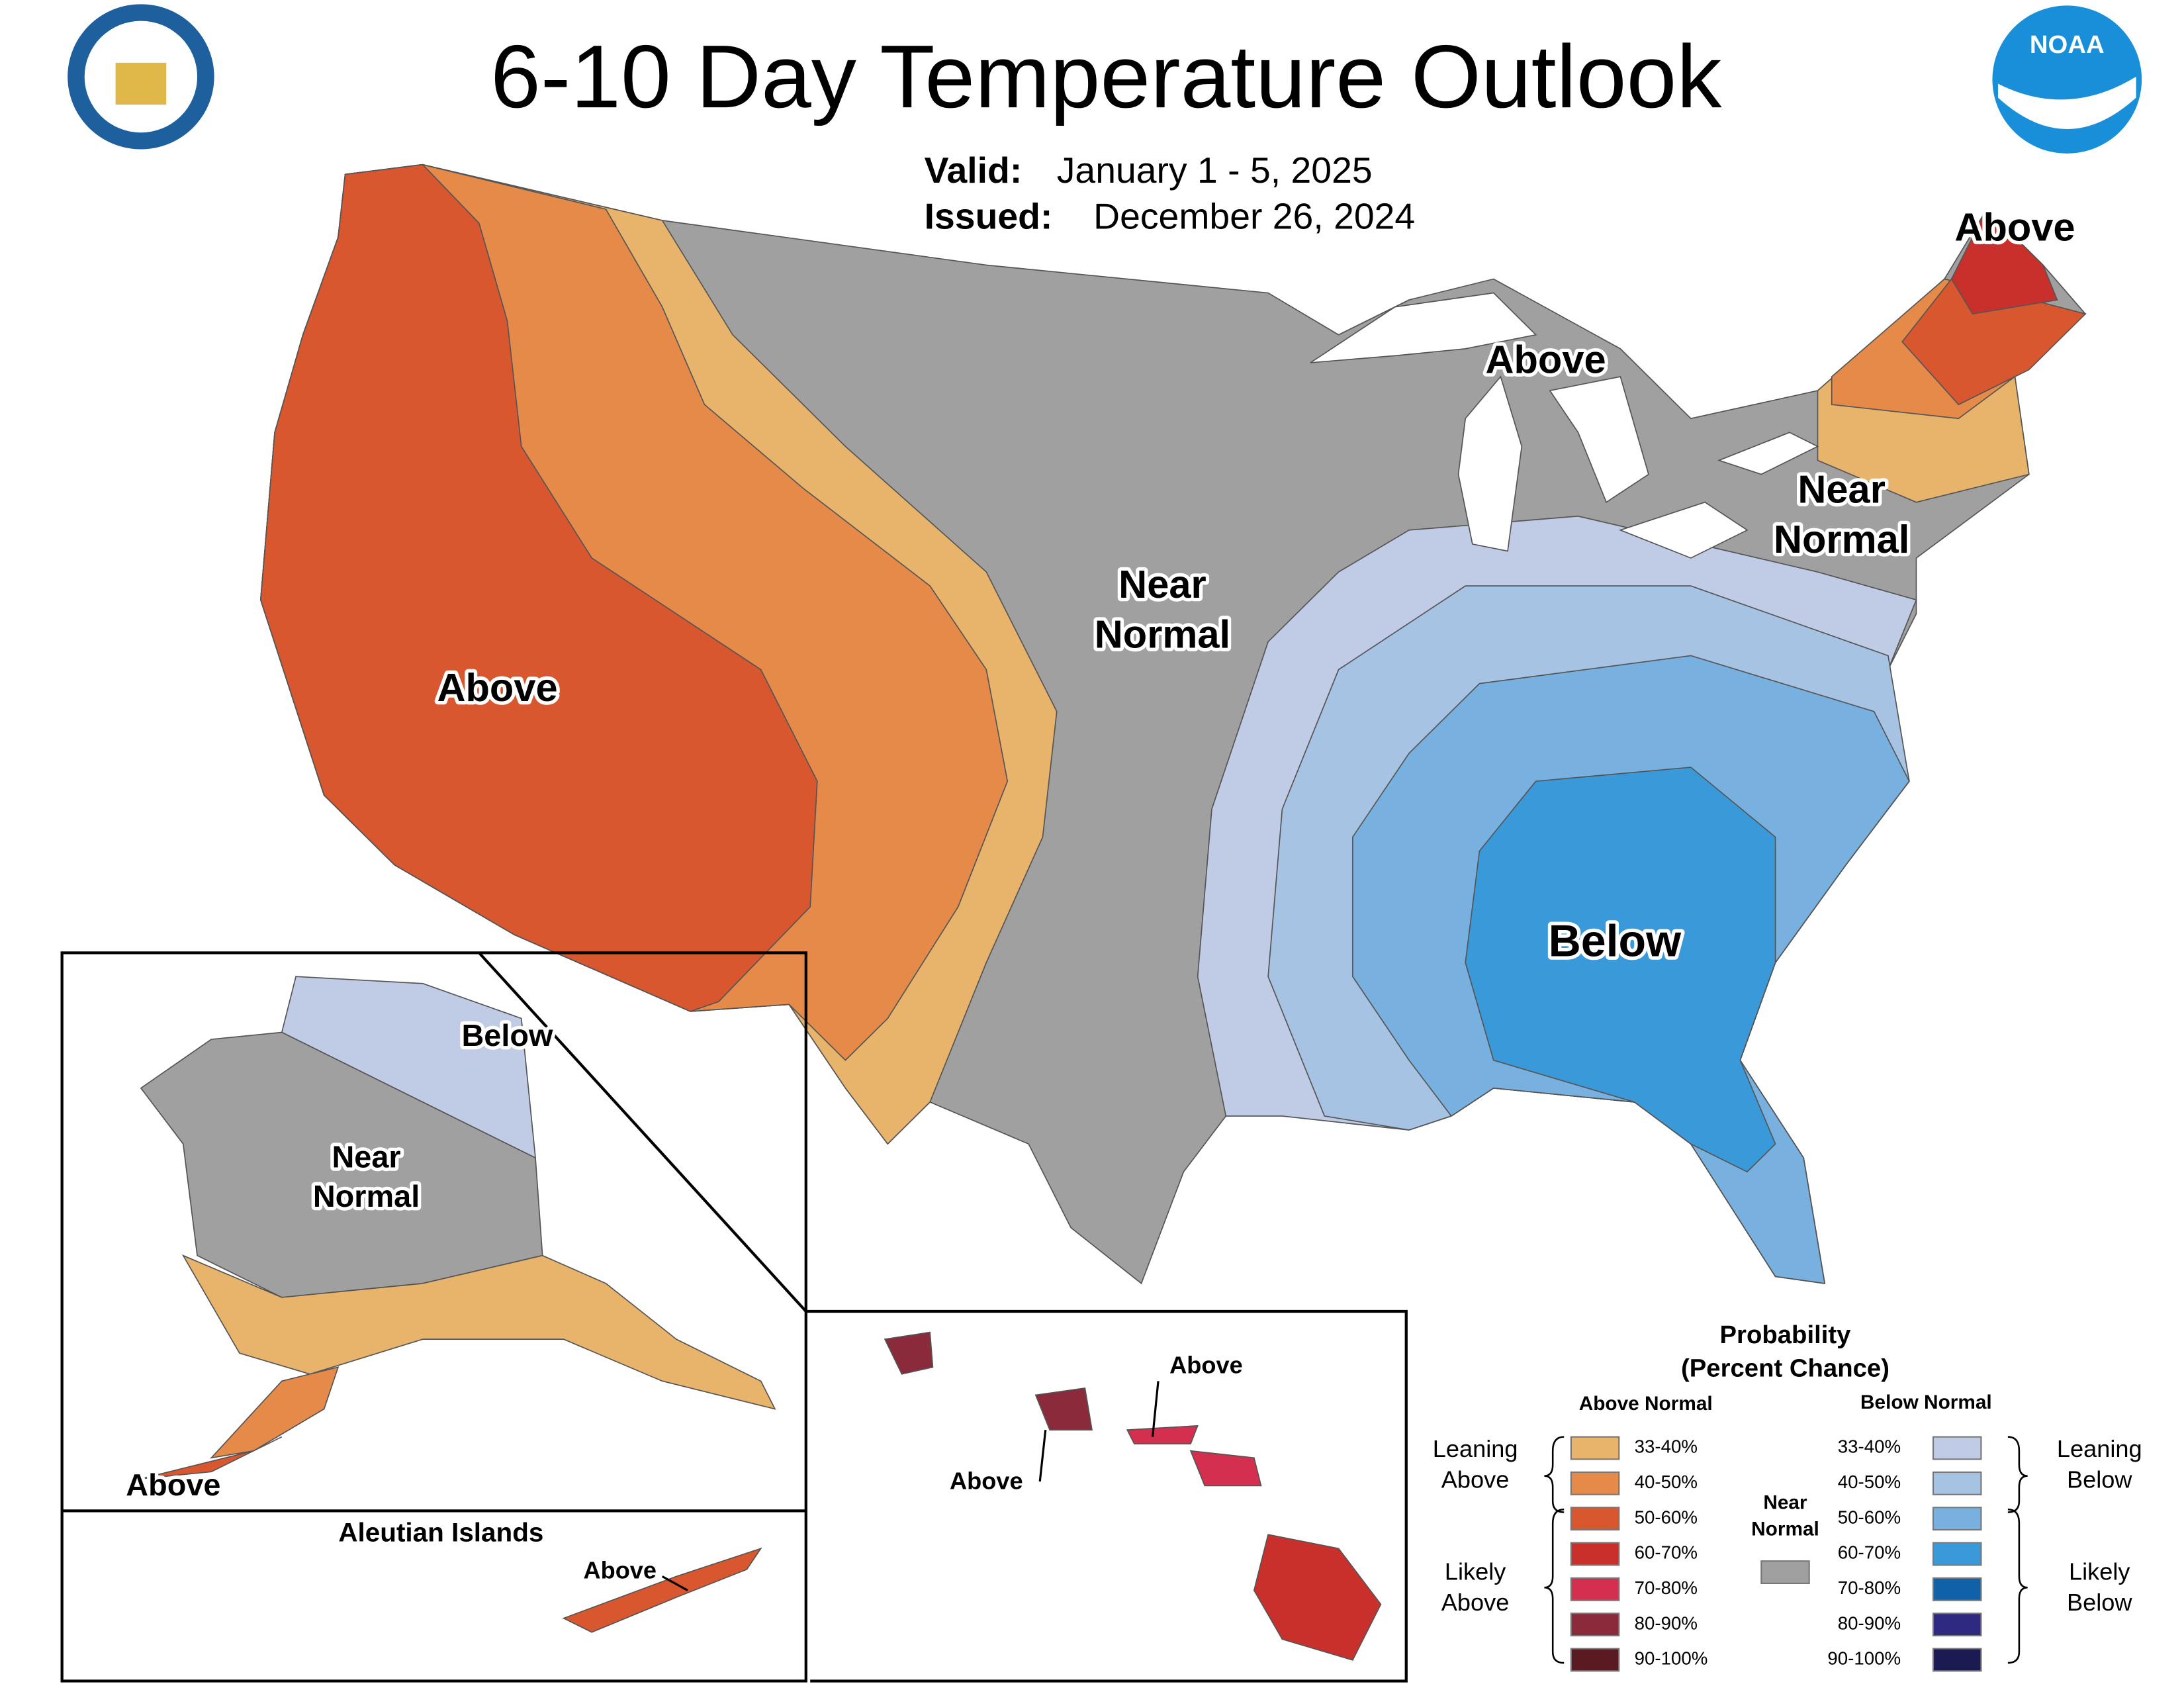 The width and height of the screenshot is (2184, 1688). I want to click on issued-date: December 26, 2024, so click(1254, 216).